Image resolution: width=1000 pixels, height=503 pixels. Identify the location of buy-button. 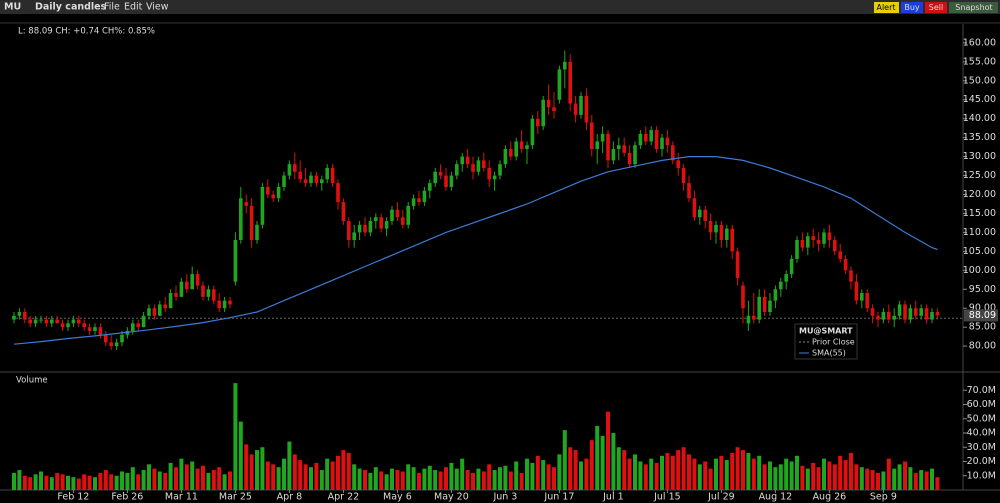
(912, 7).